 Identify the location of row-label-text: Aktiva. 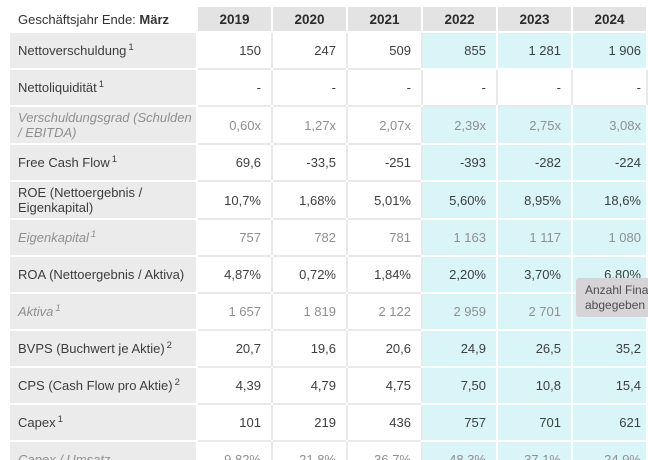
(36, 311).